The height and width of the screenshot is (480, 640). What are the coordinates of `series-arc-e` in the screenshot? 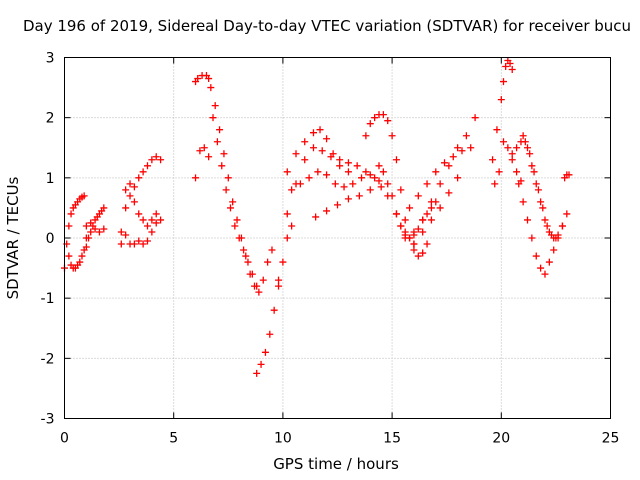 It's located at (141, 200).